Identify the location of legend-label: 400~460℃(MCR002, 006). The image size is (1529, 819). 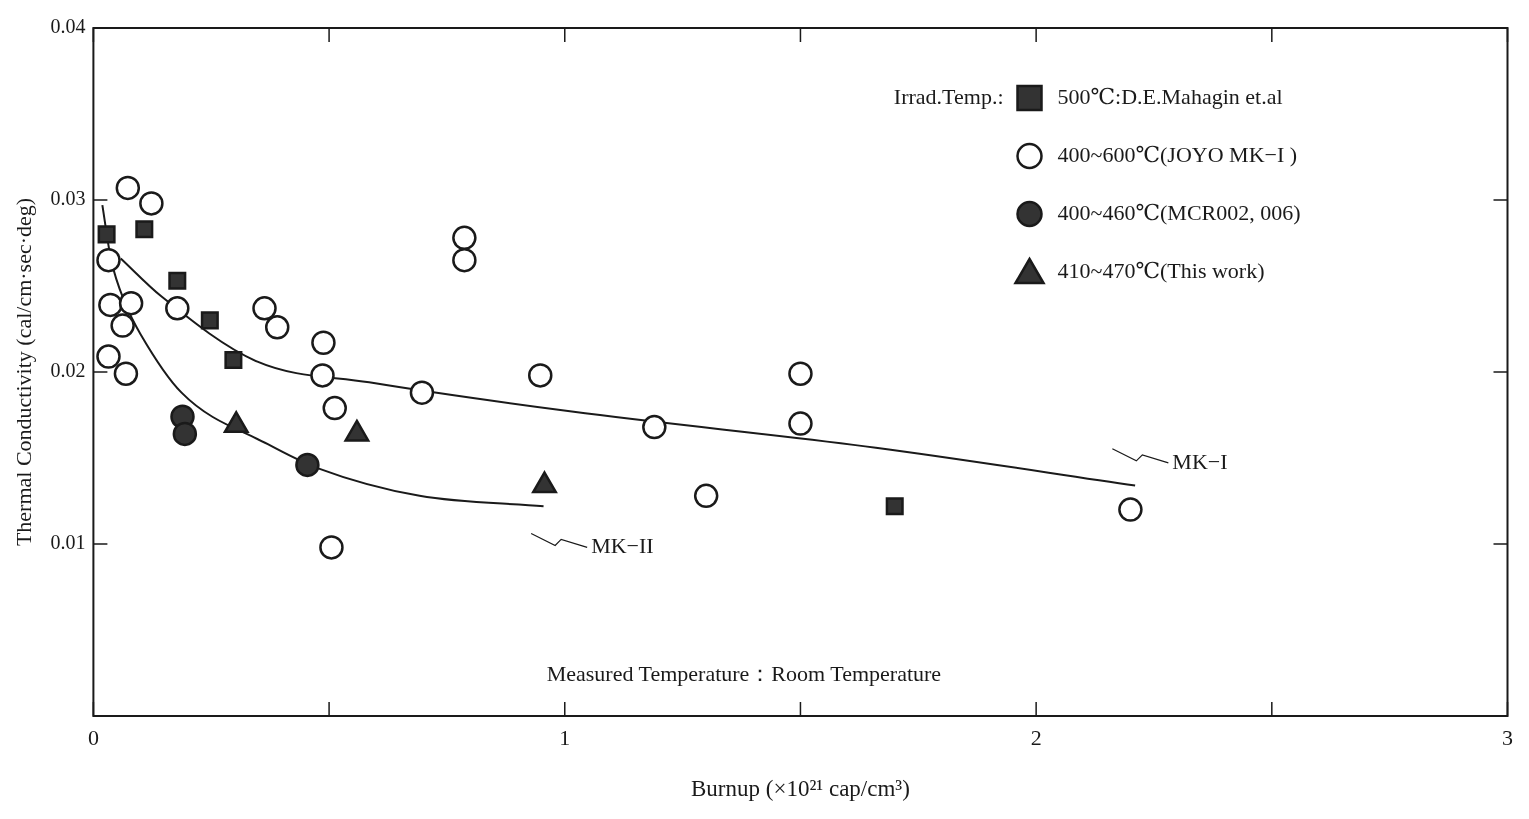
(1179, 212).